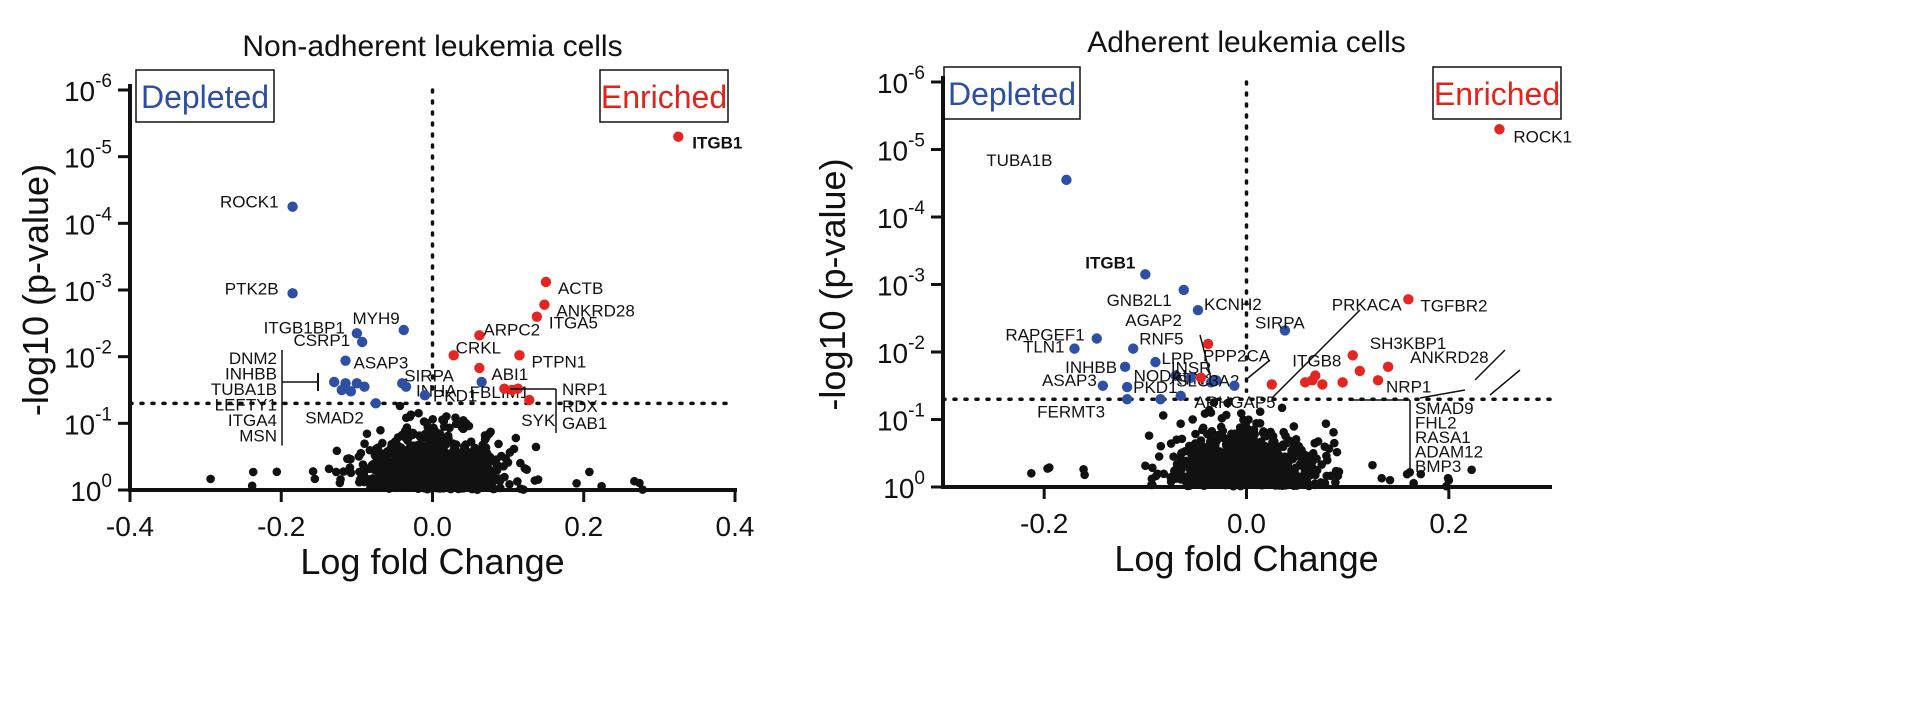 The image size is (1920, 721). What do you see at coordinates (1443, 437) in the screenshot?
I see `bracket-label-rasa1: RASA1` at bounding box center [1443, 437].